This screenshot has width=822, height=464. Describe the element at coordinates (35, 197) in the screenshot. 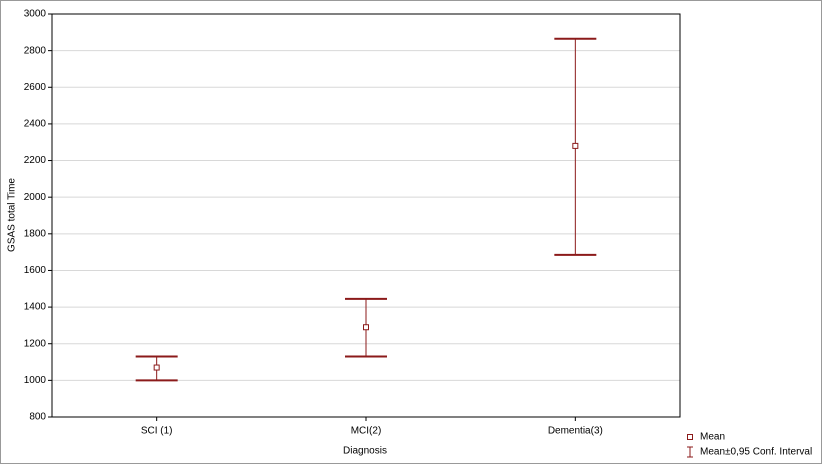

I see `y-tick-label: 2000` at that location.